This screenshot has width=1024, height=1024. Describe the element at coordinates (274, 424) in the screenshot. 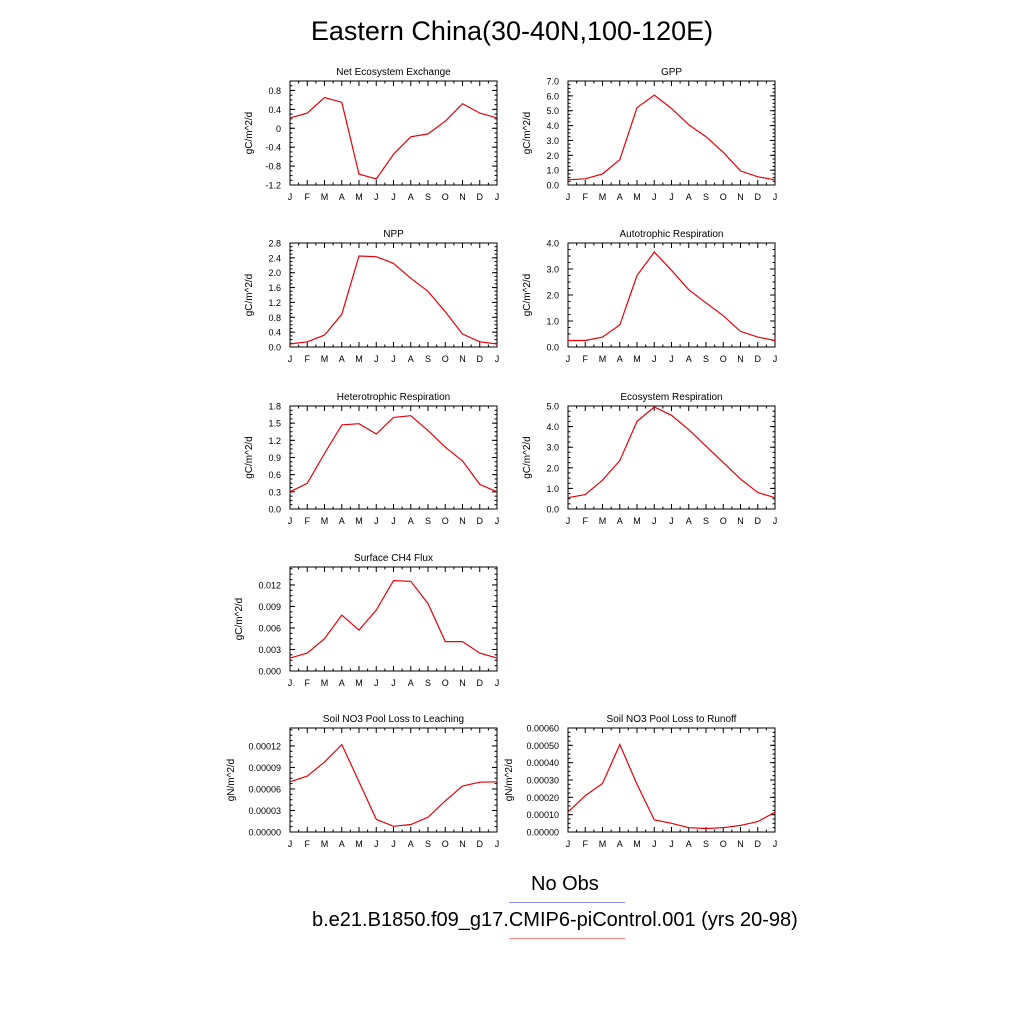

I see `y-tick-label: 1.5` at that location.